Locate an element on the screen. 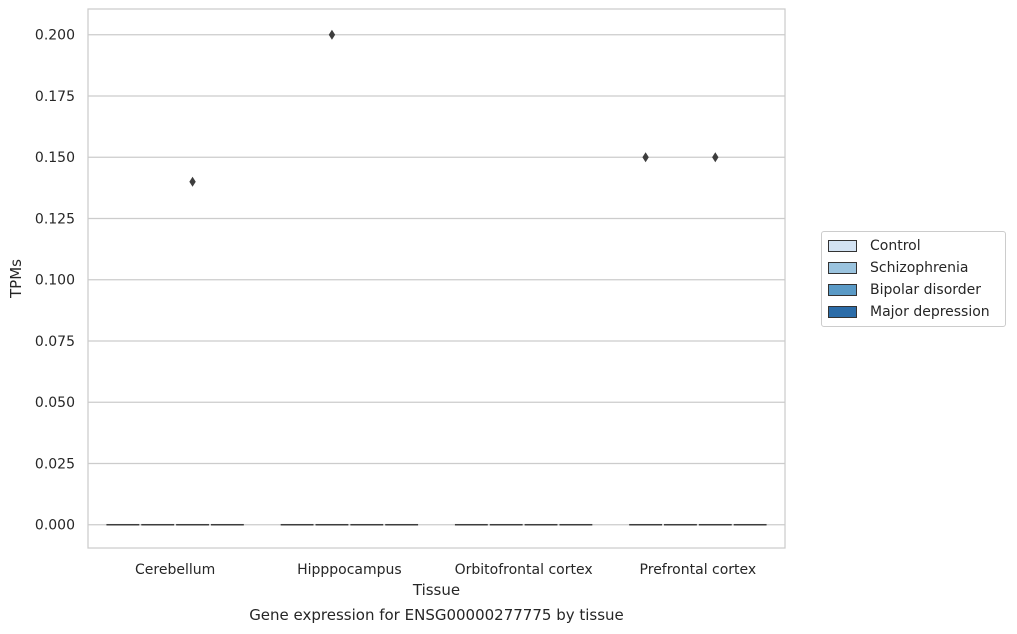 The image size is (1017, 634). x-tick-label: Hipppocampus is located at coordinates (349, 570).